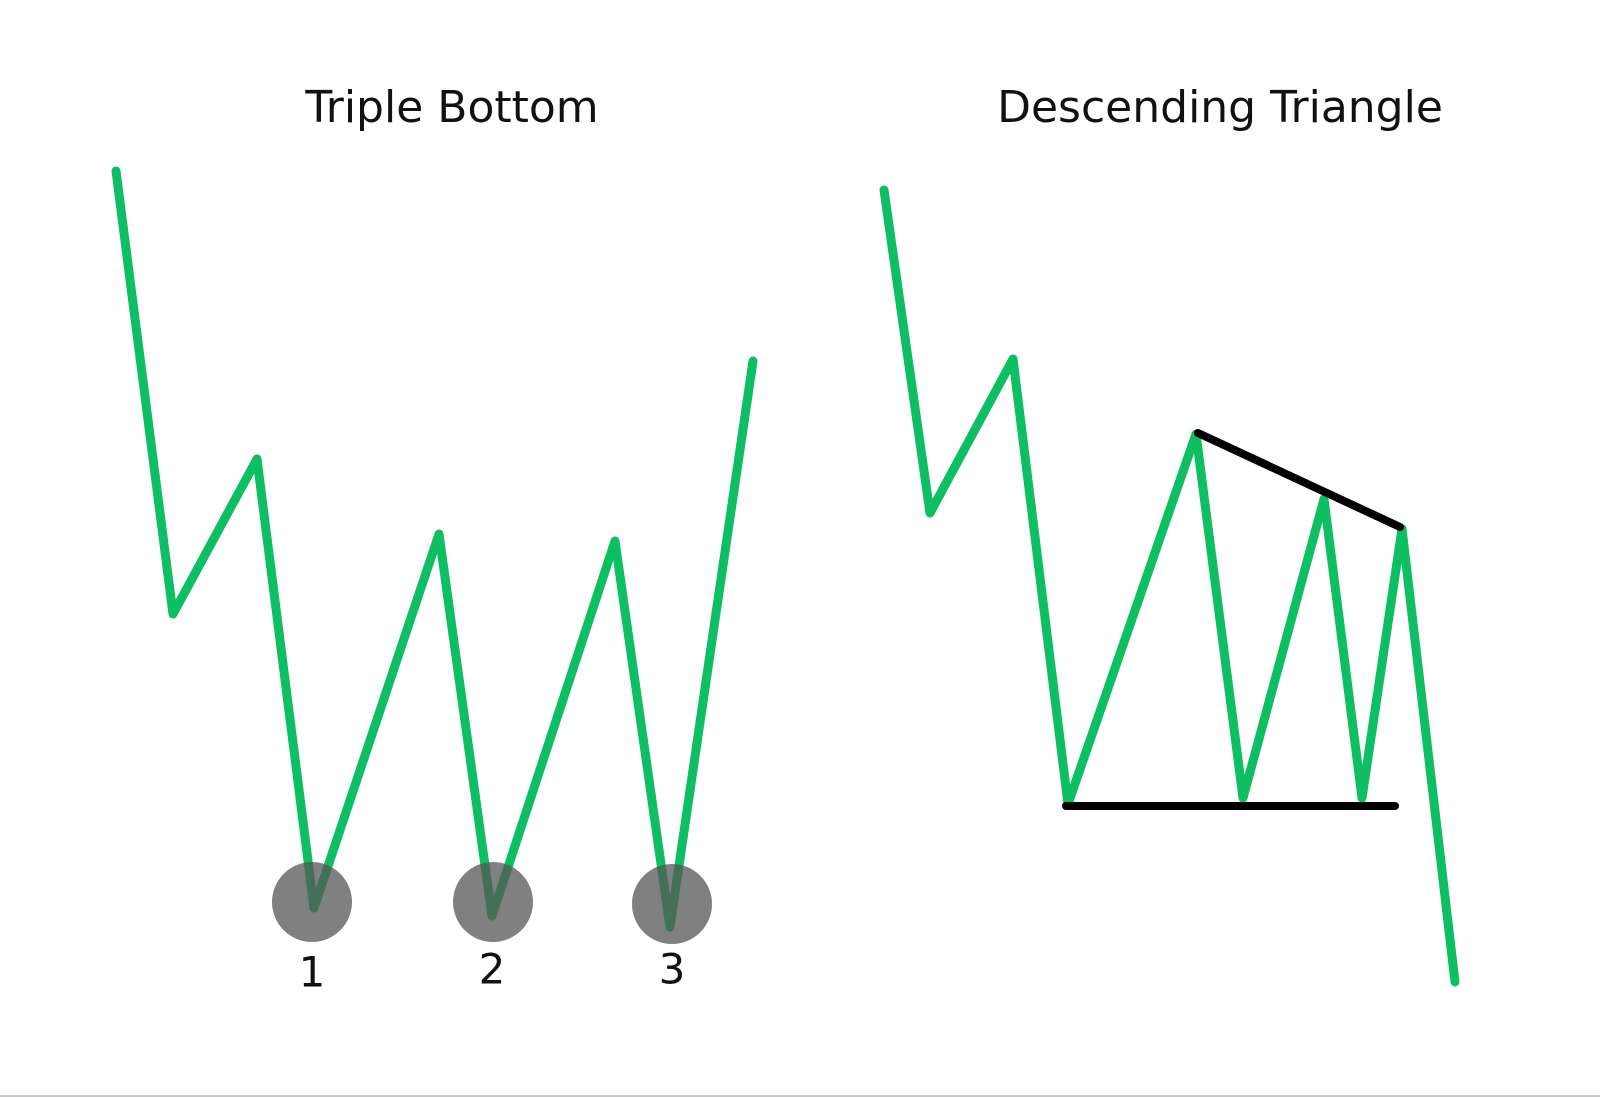 The height and width of the screenshot is (1098, 1600). What do you see at coordinates (1220, 107) in the screenshot?
I see `right-title: Descending Triangle` at bounding box center [1220, 107].